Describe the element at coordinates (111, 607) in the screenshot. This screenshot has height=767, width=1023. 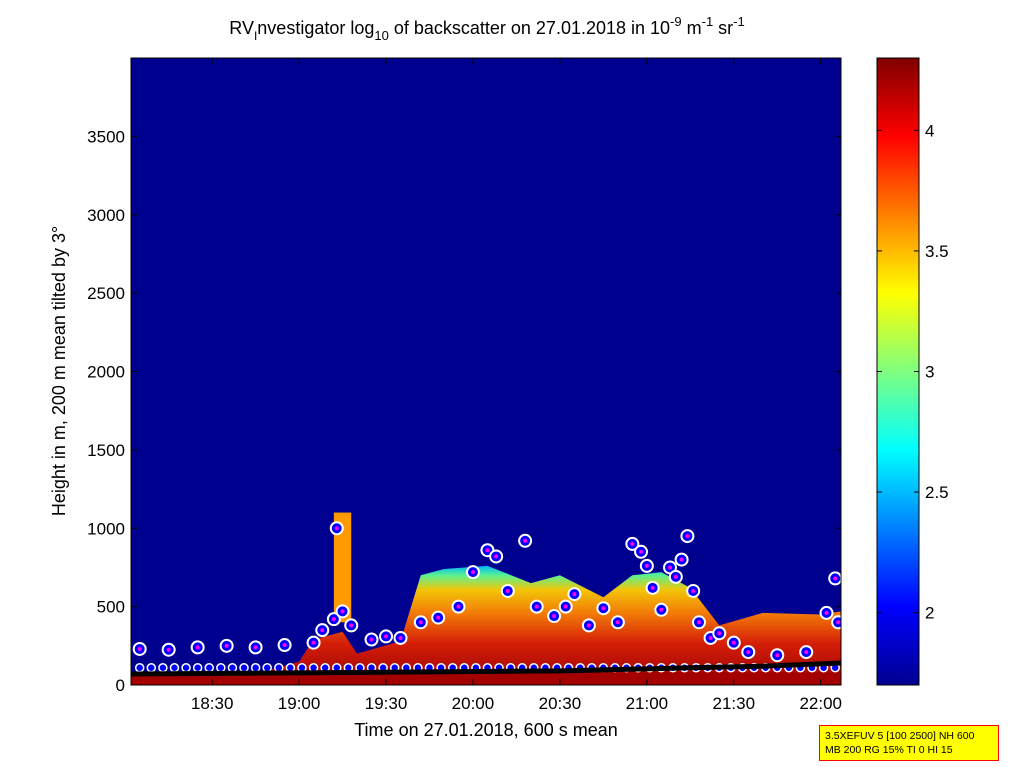
I see `y-tick-label: 500` at that location.